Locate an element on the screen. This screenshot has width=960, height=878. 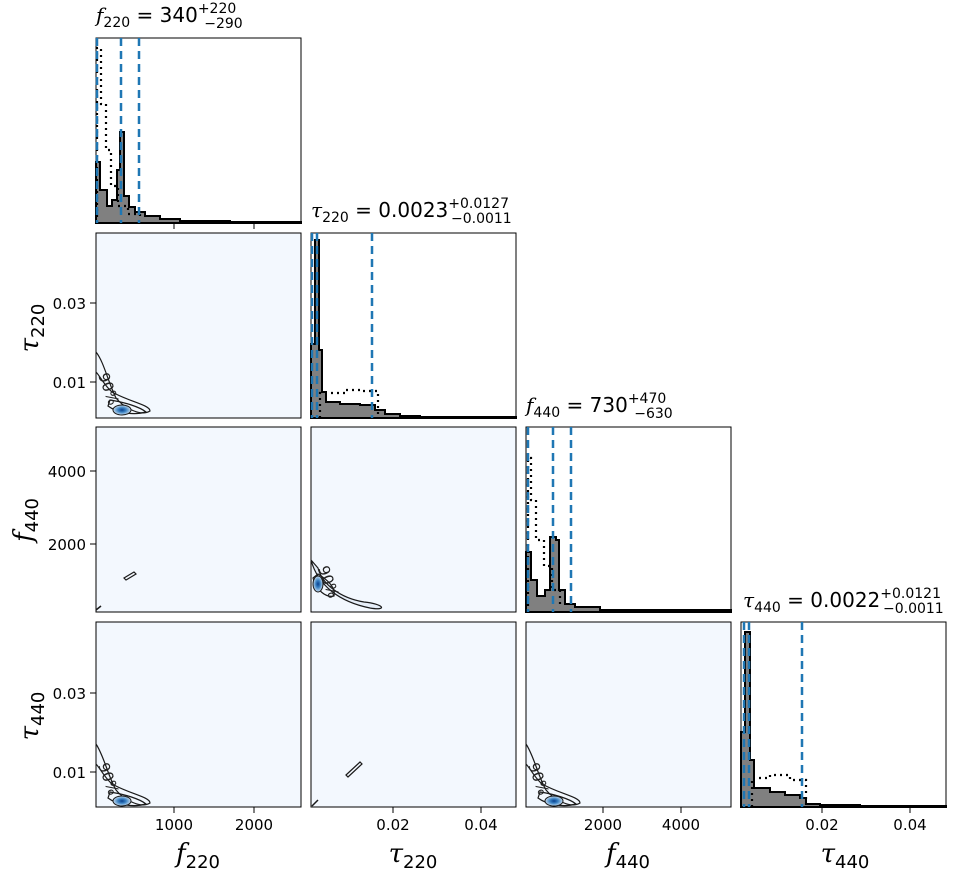
hist-tau440-prior is located at coordinates (779, 790).